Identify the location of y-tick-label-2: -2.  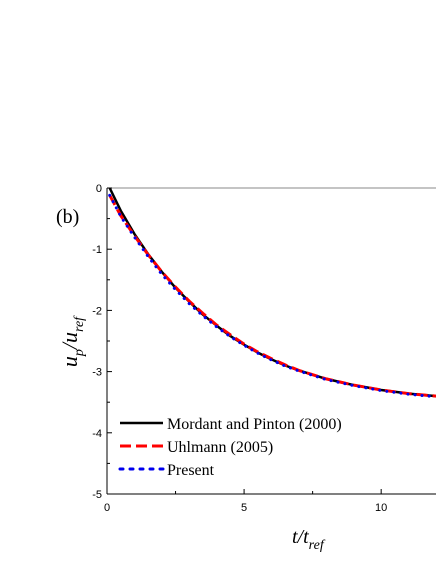
(97, 311).